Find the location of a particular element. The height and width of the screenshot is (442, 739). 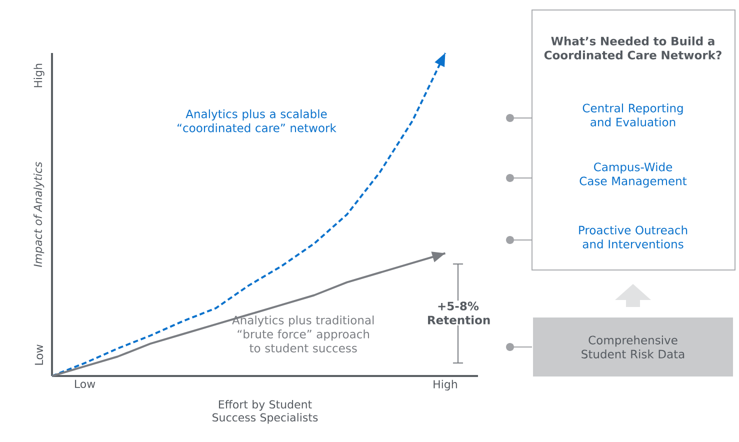

text: Analytics plus a scalable “coordinated care” network is located at coordinates (257, 120).